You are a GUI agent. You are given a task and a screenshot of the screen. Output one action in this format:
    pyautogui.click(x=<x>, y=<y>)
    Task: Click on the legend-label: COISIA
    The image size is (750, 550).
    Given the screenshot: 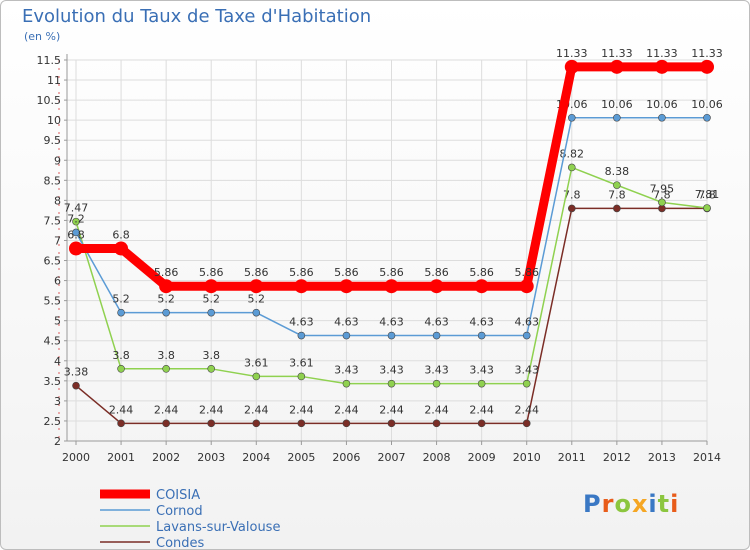 What is the action you would take?
    pyautogui.click(x=178, y=495)
    